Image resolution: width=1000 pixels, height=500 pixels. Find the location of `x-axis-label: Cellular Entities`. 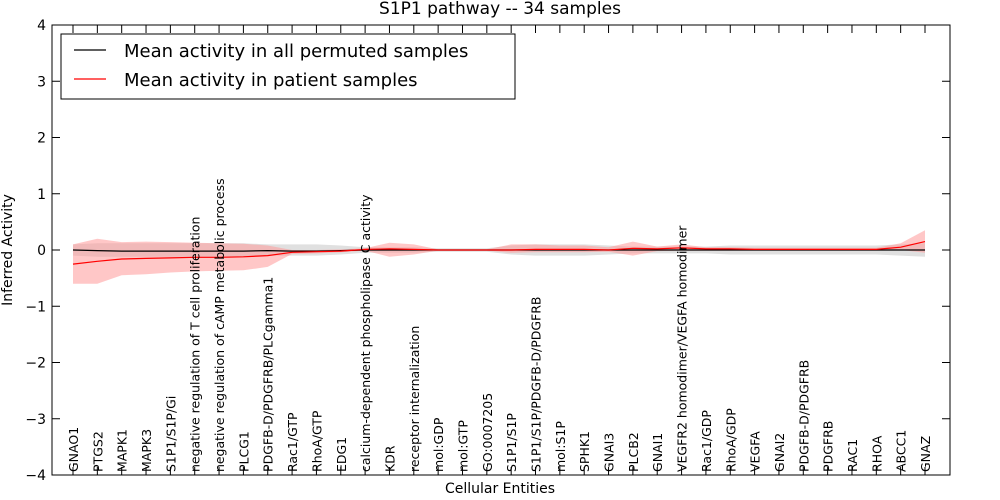

x-axis-label: Cellular Entities is located at coordinates (500, 489).